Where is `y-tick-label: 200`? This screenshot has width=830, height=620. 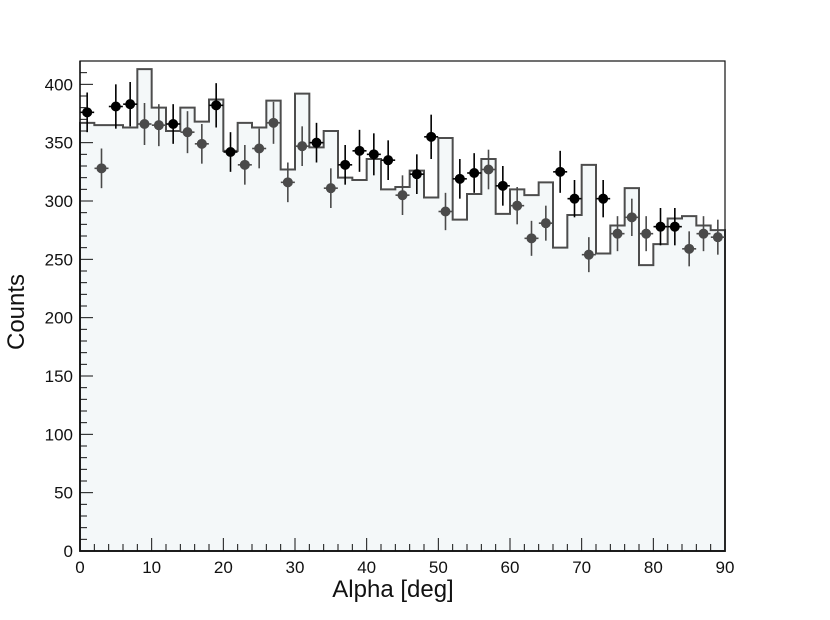
y-tick-label: 200 is located at coordinates (59, 318).